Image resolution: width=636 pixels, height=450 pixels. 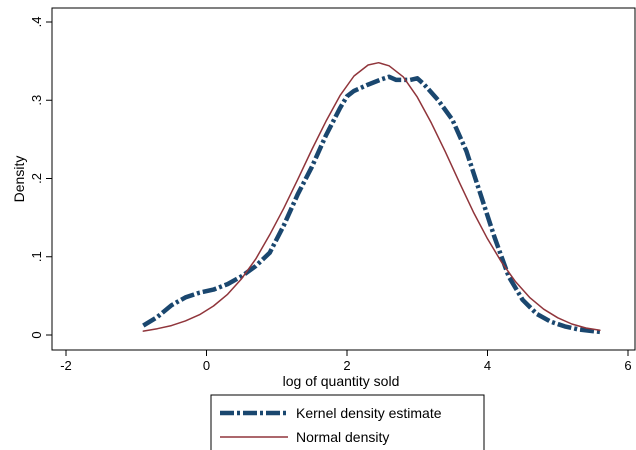 What do you see at coordinates (341, 381) in the screenshot?
I see `x-axis-title: log of quantity sold` at bounding box center [341, 381].